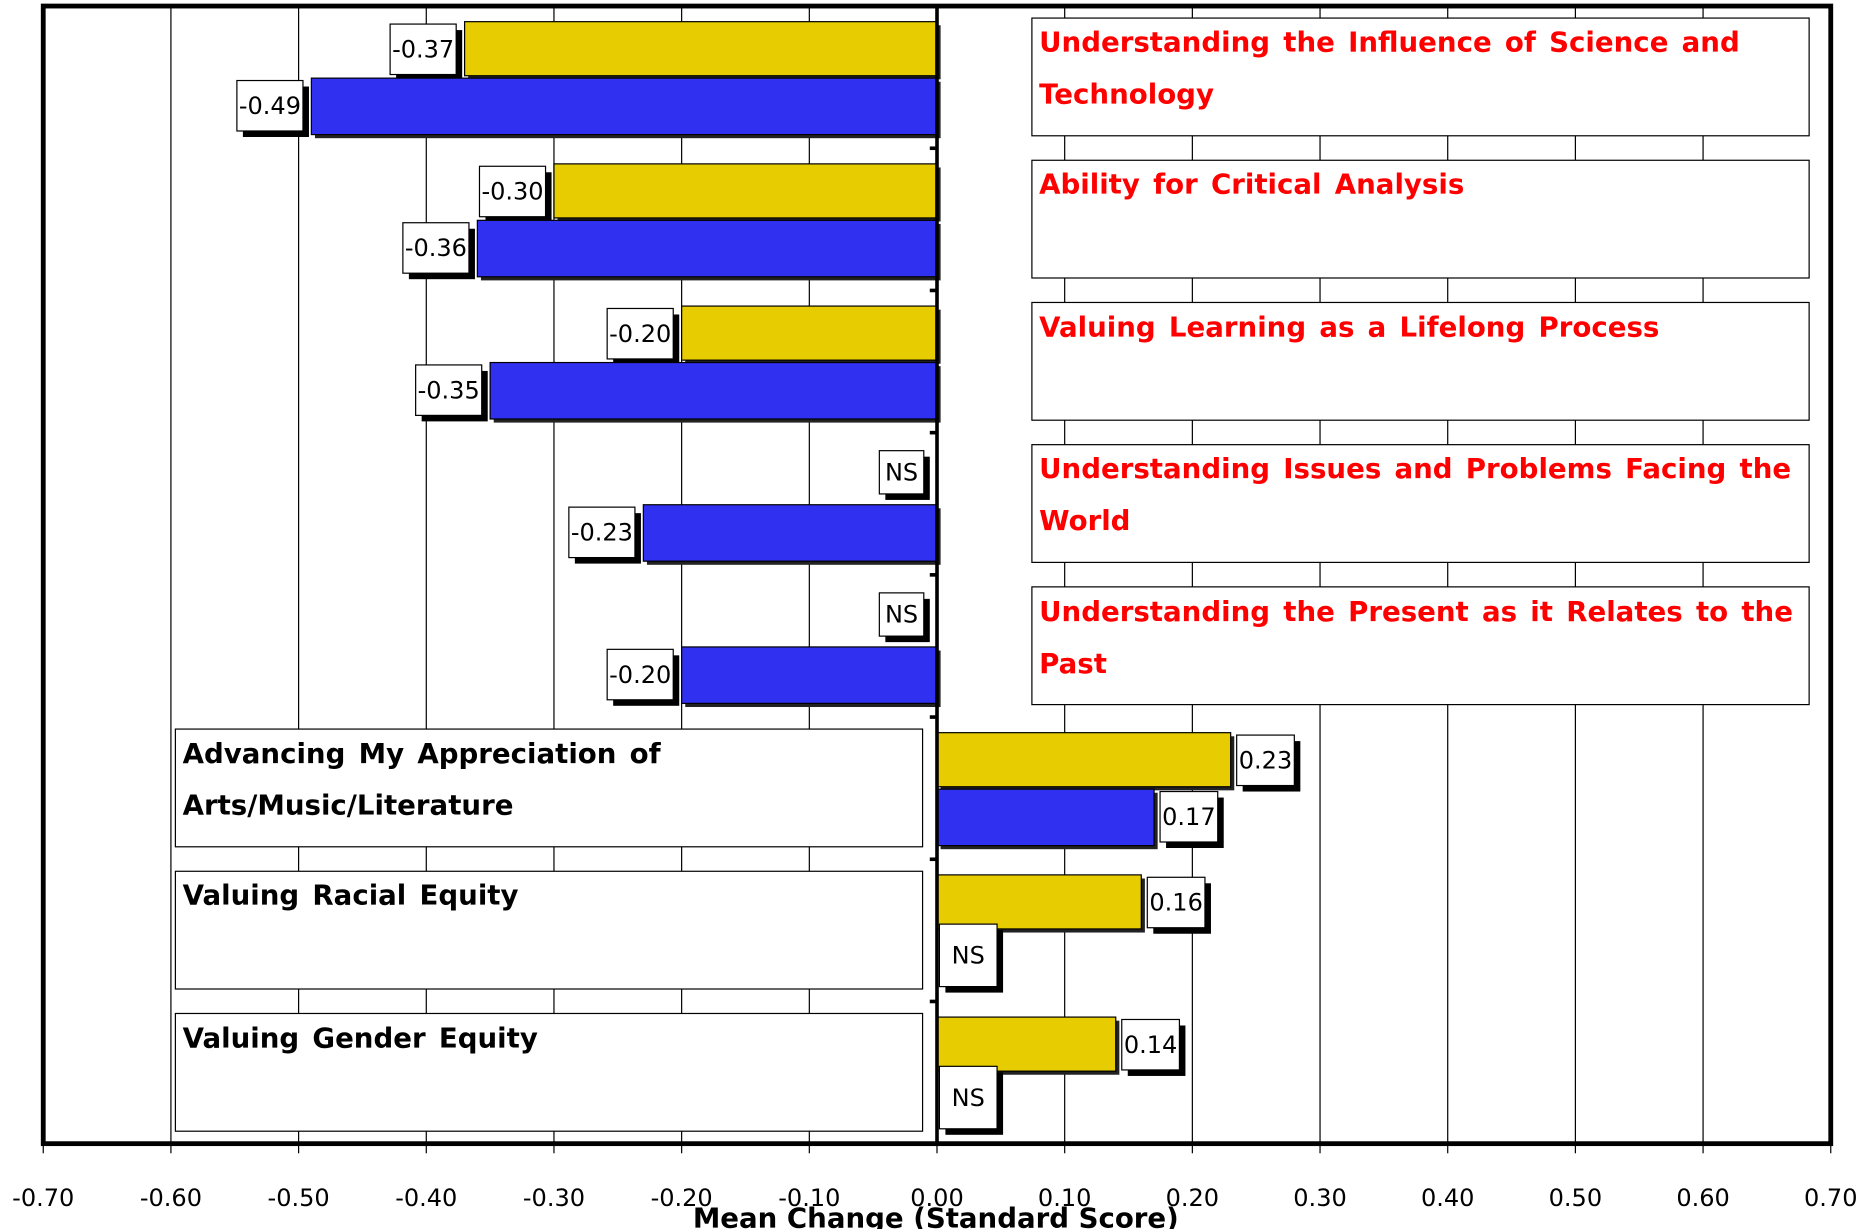 Image resolution: width=1874 pixels, height=1229 pixels. I want to click on category-label: Valuing Learning as a Lifelong Process, so click(1349, 328).